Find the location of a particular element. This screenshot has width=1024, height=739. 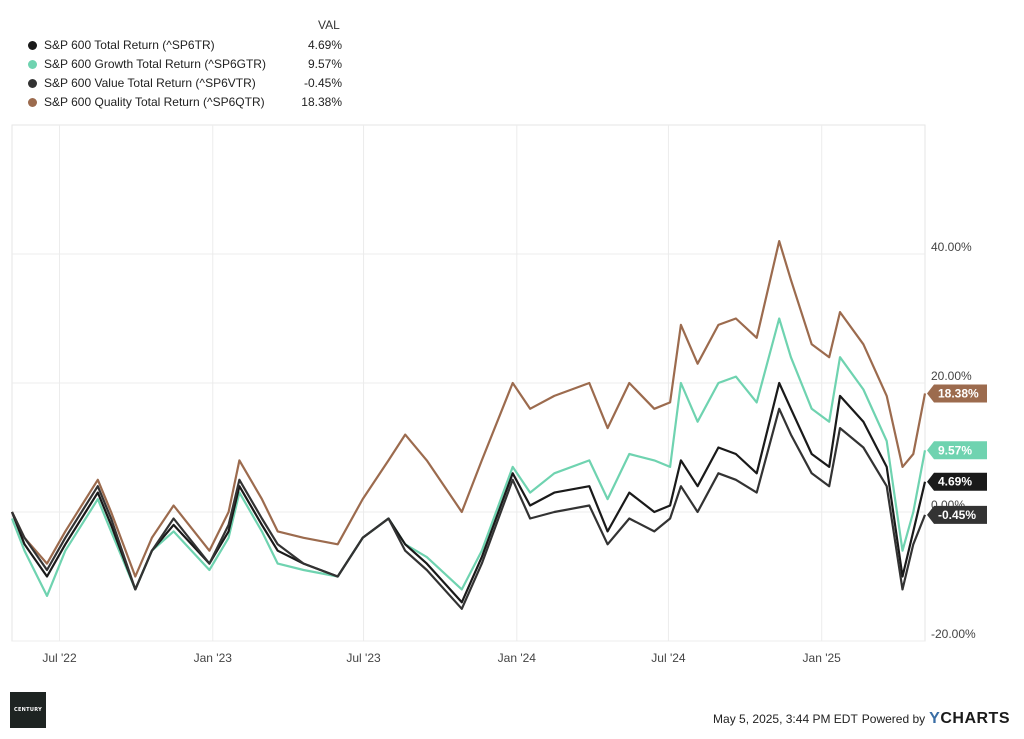

logo-text: CENTURY is located at coordinates (28, 710).